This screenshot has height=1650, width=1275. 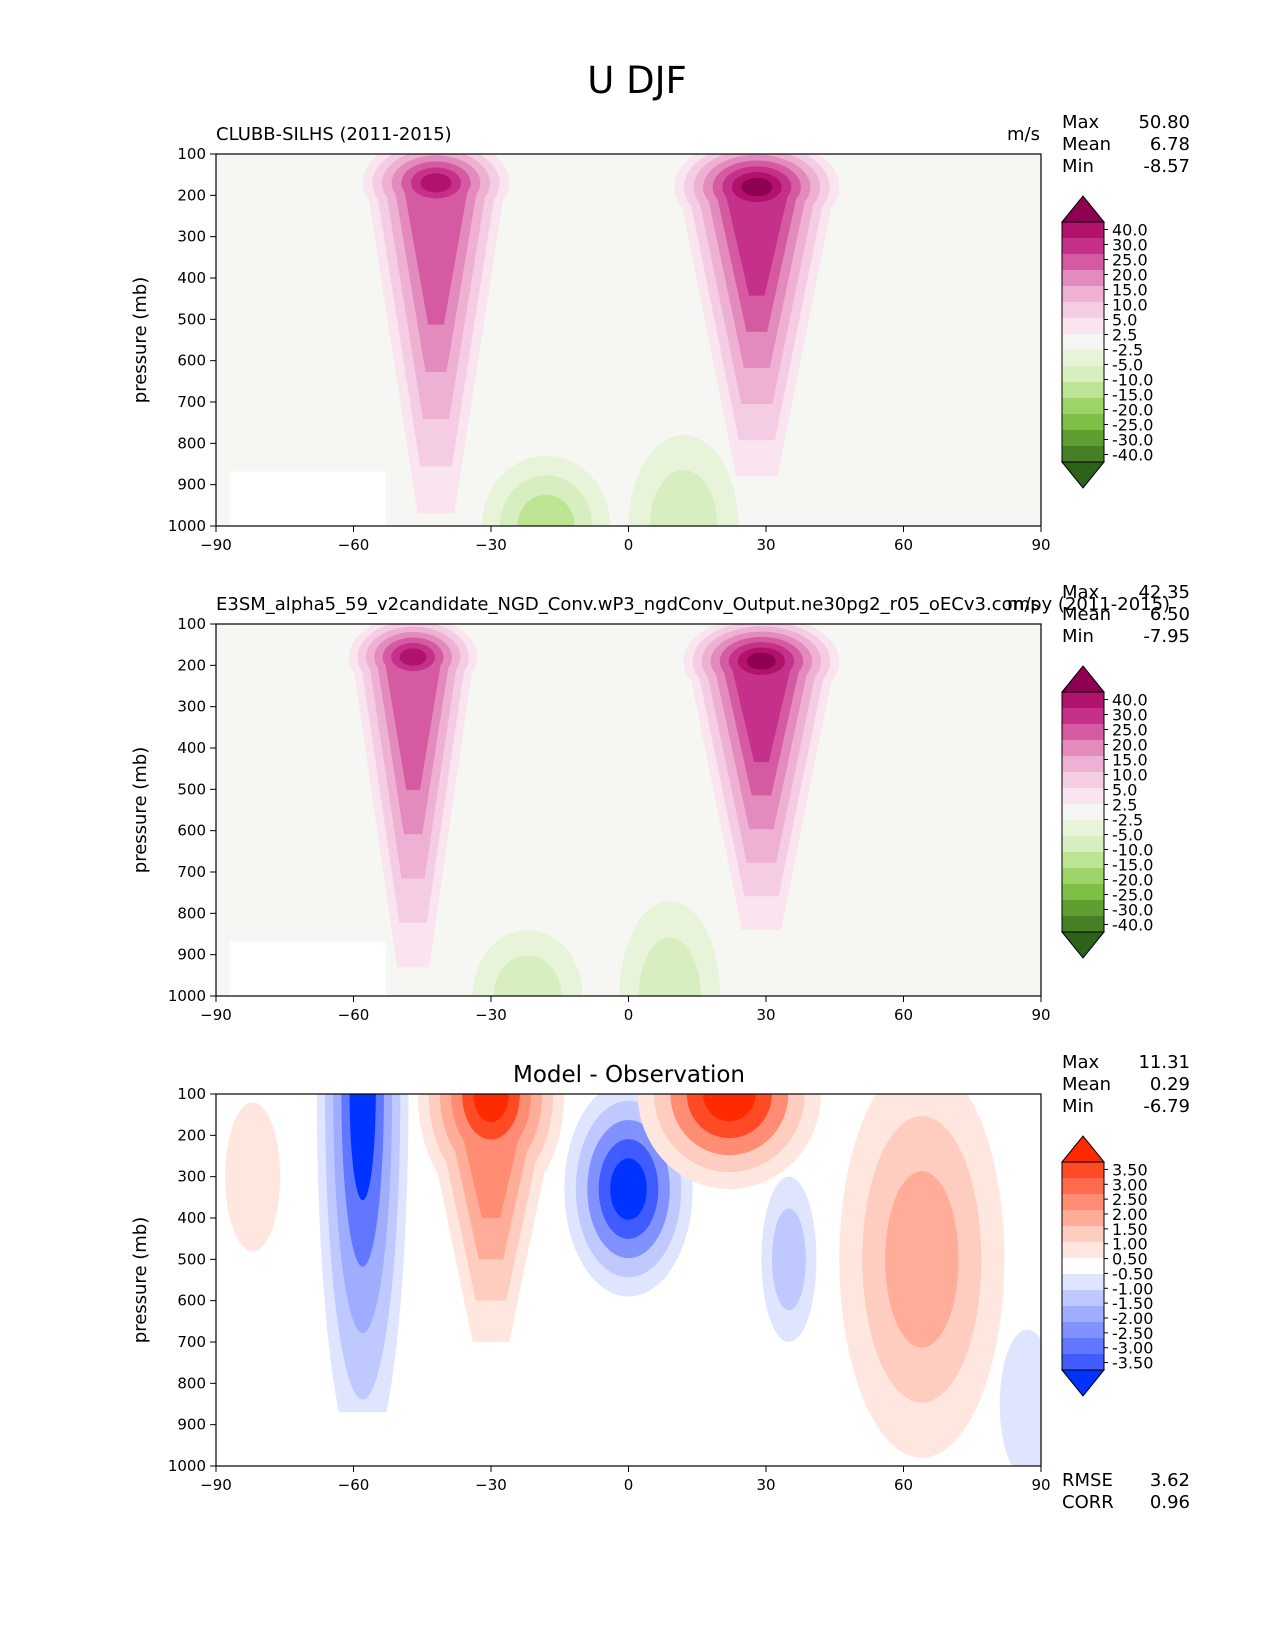 I want to click on stat-value: -7.95, so click(x=1166, y=636).